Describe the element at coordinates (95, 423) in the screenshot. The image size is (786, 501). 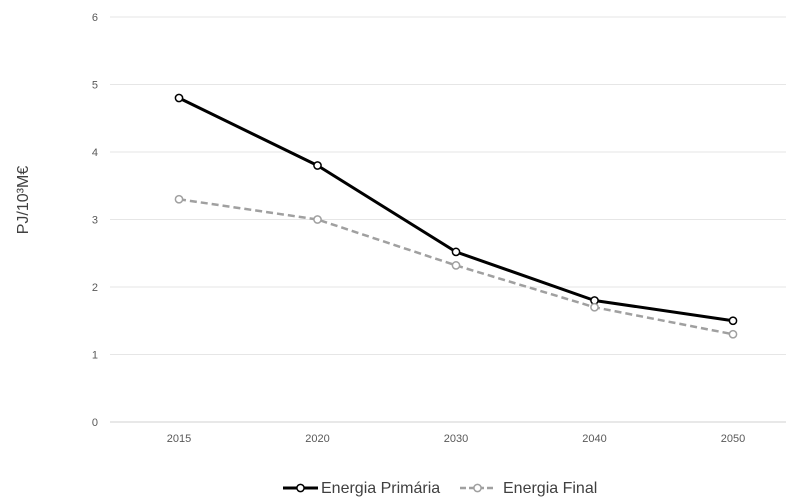
I see `y-tick-label: 0` at that location.